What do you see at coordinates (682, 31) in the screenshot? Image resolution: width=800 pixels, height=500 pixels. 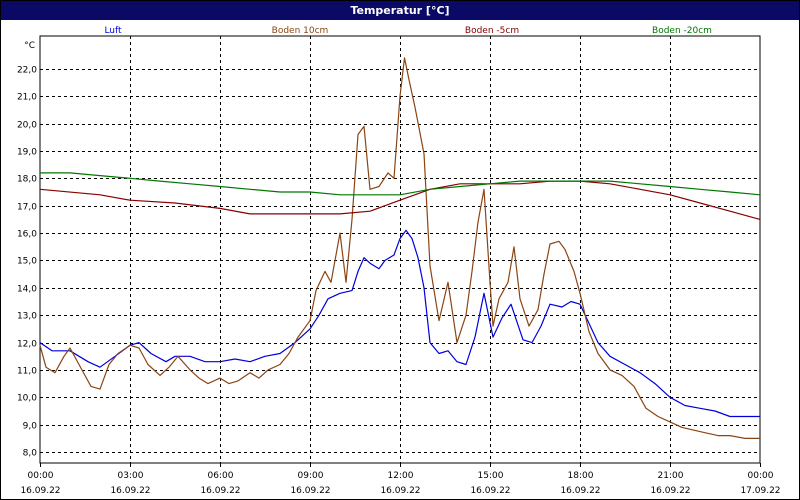 I see `legend-entry: Boden -20cm` at bounding box center [682, 31].